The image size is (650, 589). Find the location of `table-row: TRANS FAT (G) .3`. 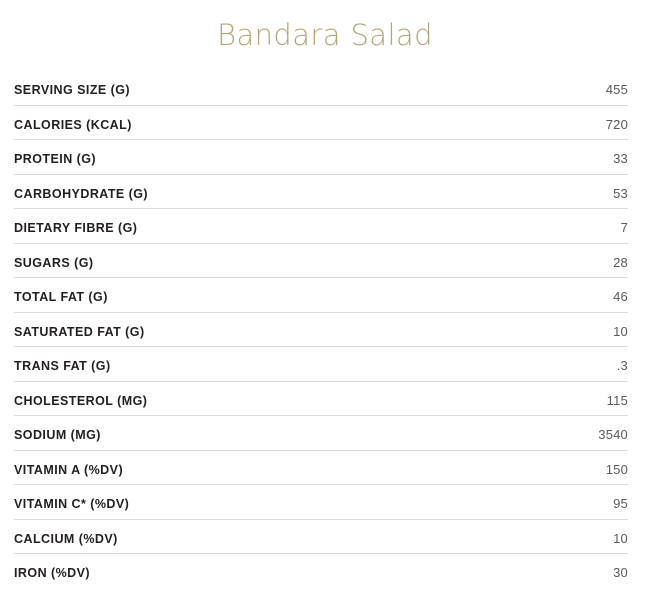

table-row: TRANS FAT (G) .3 is located at coordinates (321, 364).